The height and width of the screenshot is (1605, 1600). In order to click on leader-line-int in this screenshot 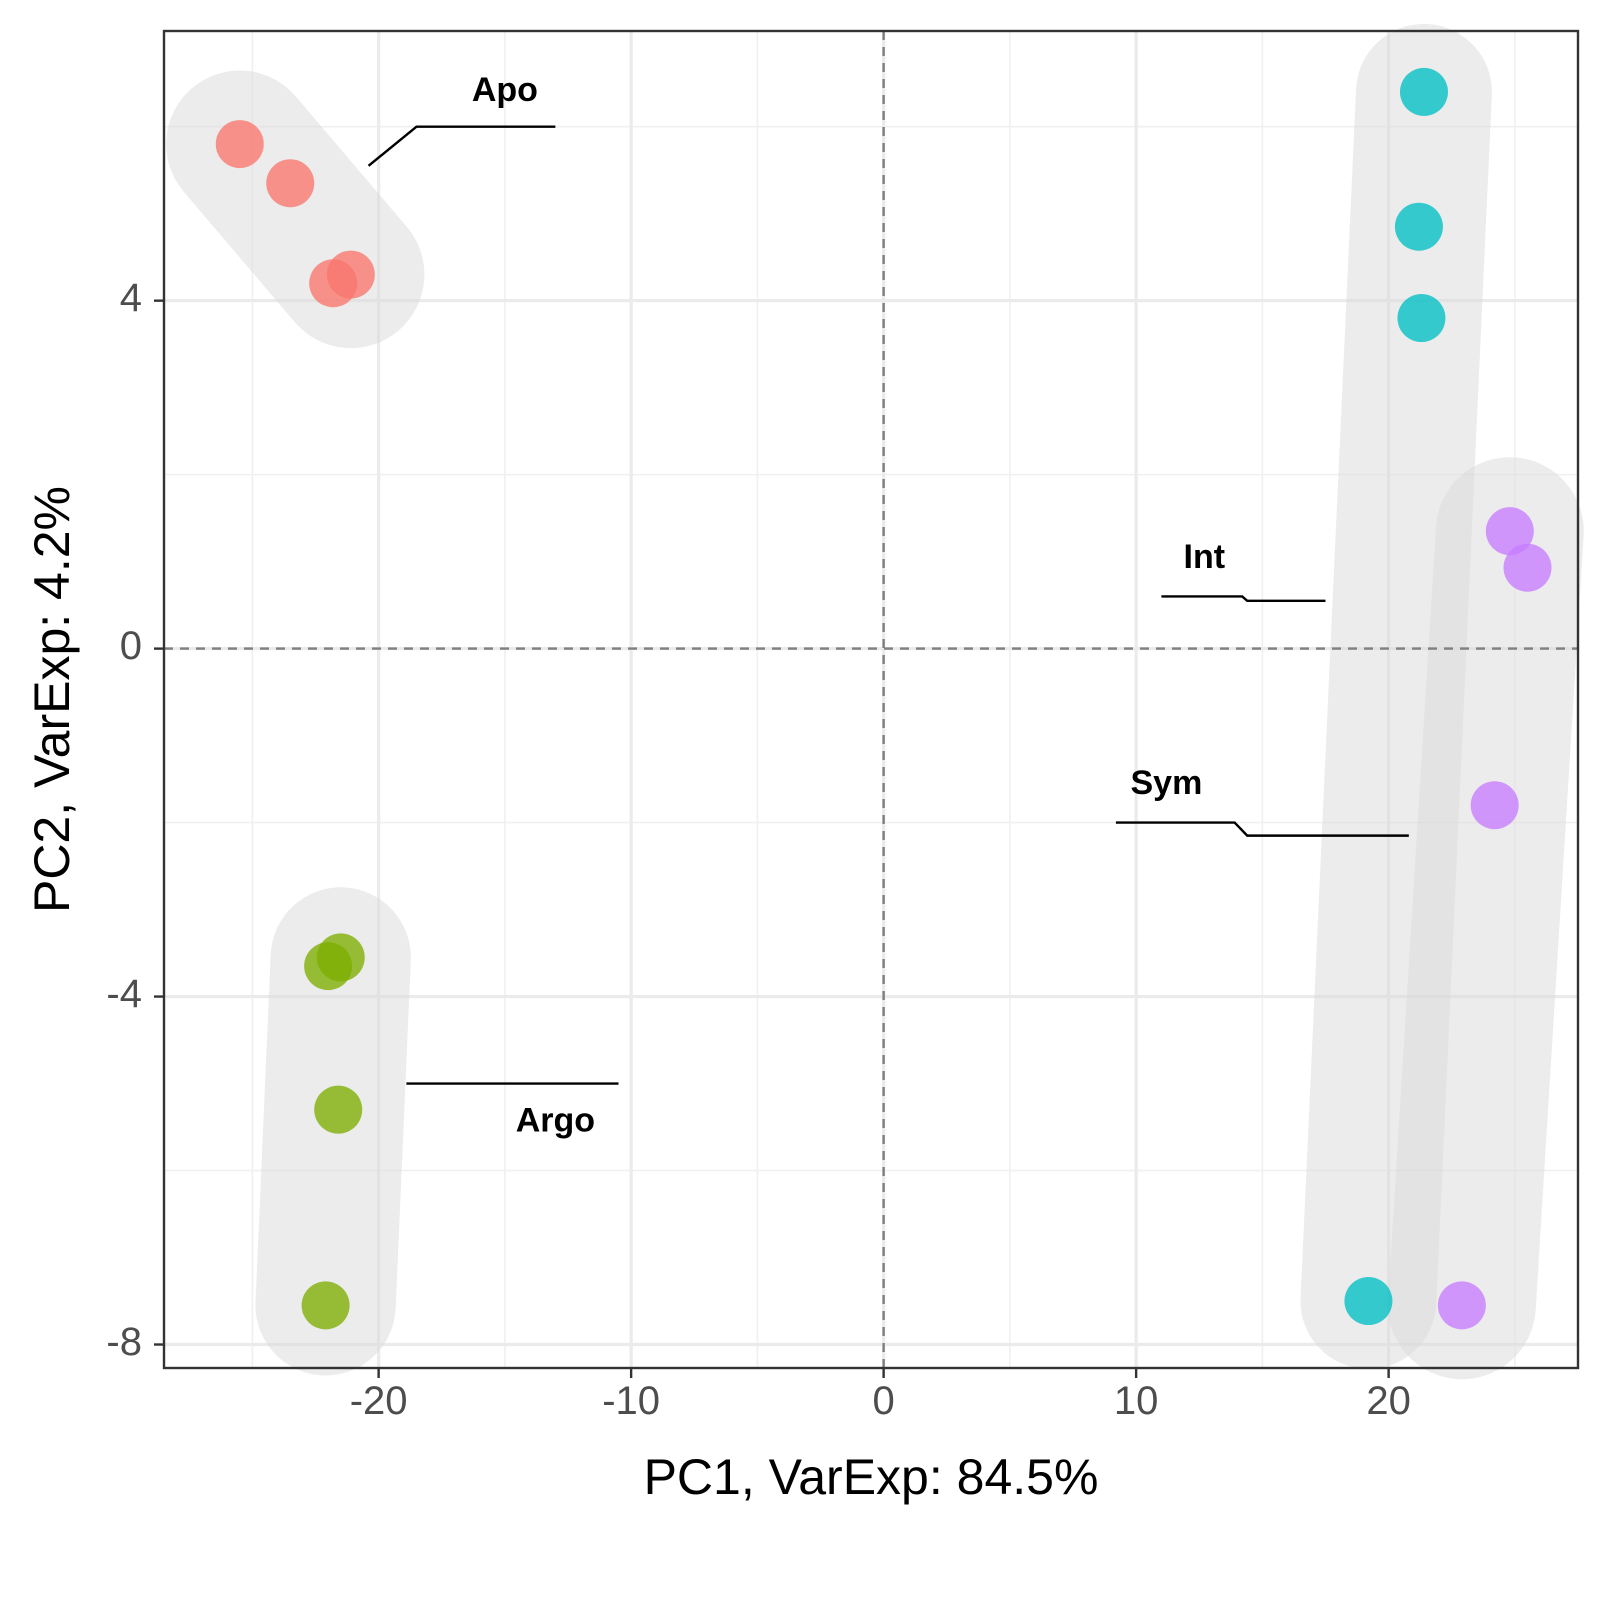, I will do `click(1243, 598)`.